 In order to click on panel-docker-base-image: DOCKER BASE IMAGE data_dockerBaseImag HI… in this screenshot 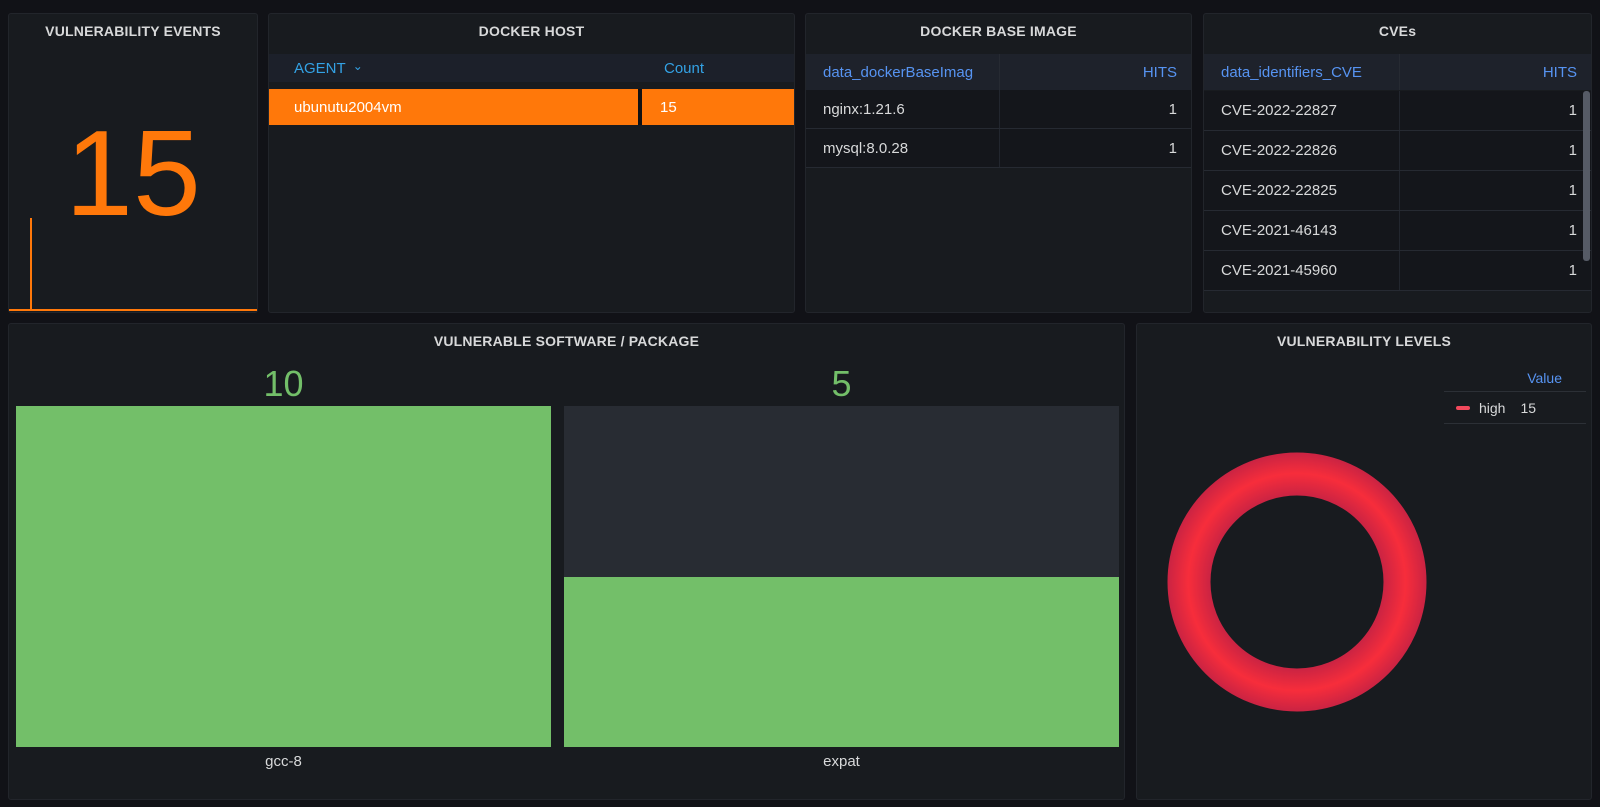, I will do `click(998, 163)`.